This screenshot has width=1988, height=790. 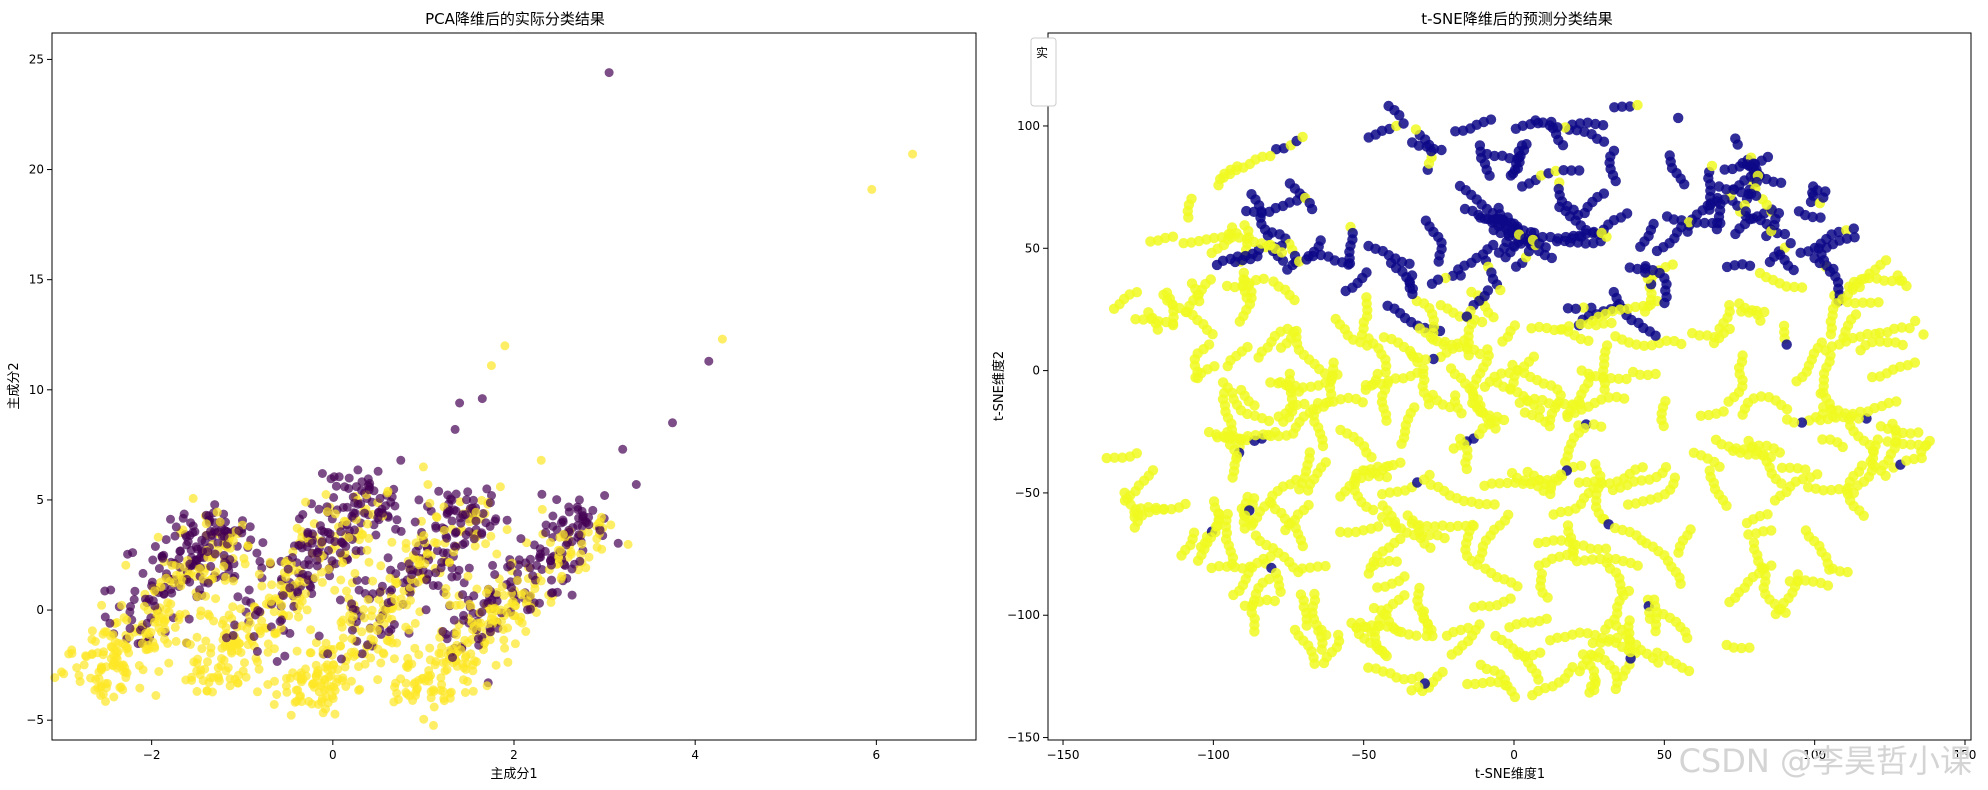 I want to click on tsne-y-tick-label: −150, so click(x=1023, y=738).